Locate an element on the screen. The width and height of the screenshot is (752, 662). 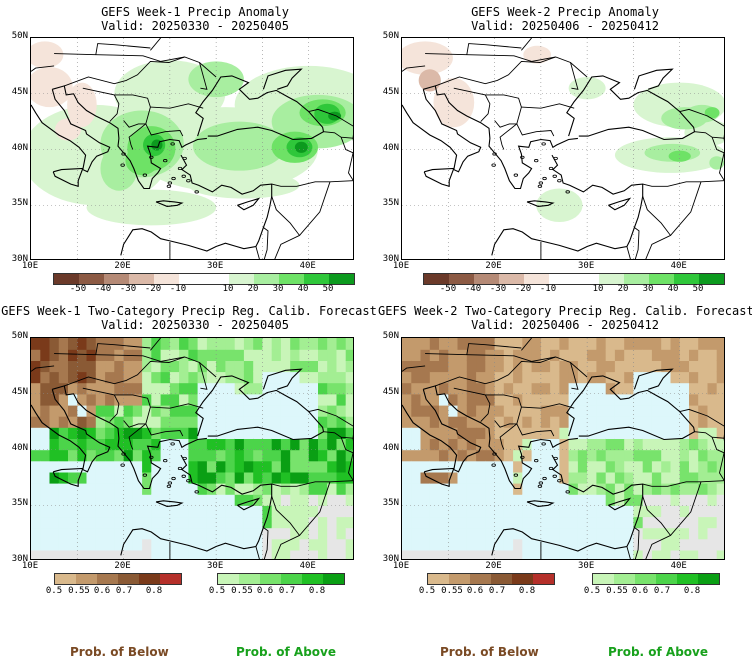
panel4-map is located at coordinates (563, 448).